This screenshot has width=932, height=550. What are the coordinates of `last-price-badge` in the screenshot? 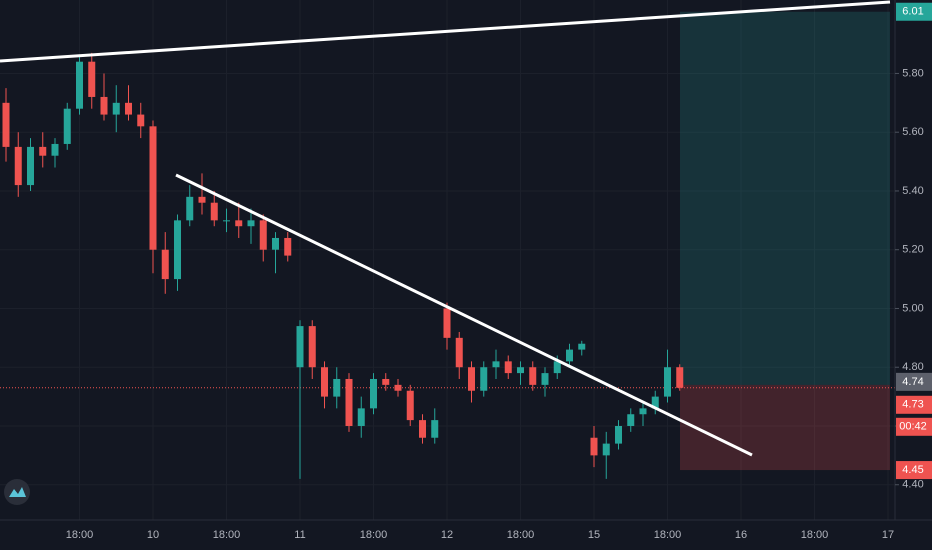 It's located at (914, 404).